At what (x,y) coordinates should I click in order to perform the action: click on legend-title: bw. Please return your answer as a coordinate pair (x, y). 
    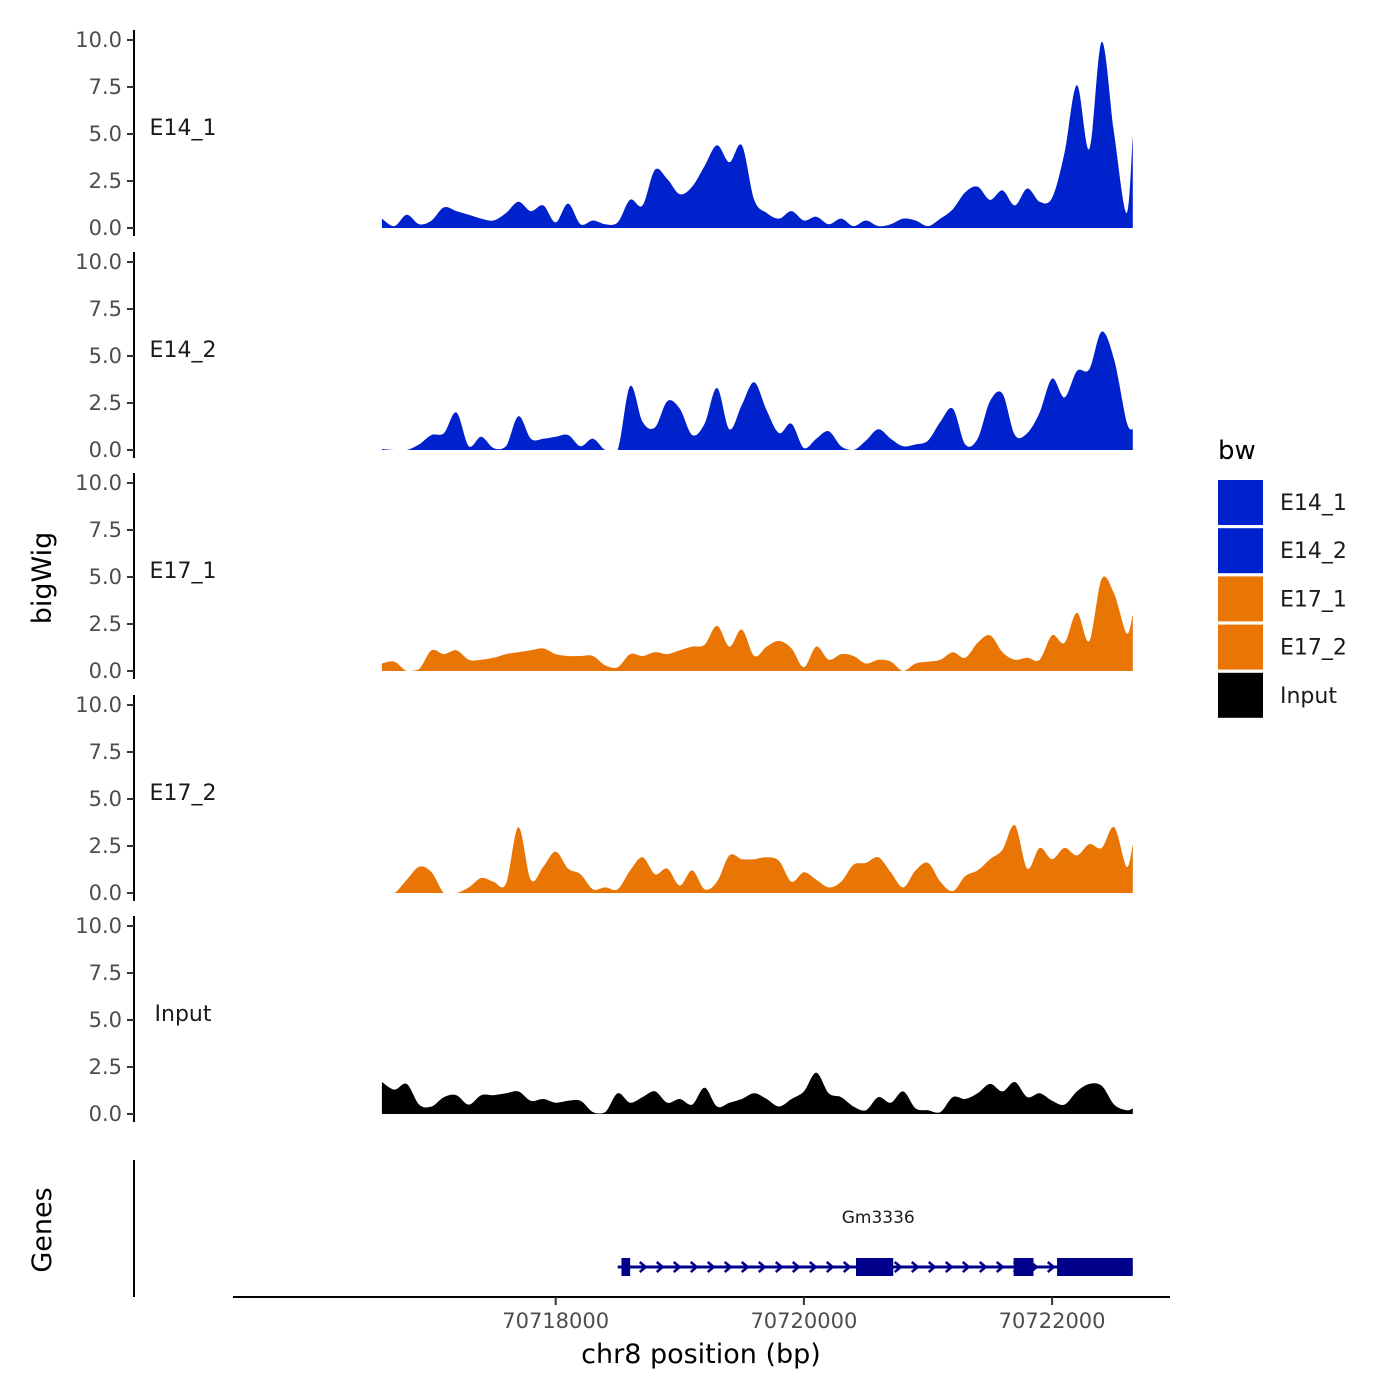
    Looking at the image, I should click on (1237, 451).